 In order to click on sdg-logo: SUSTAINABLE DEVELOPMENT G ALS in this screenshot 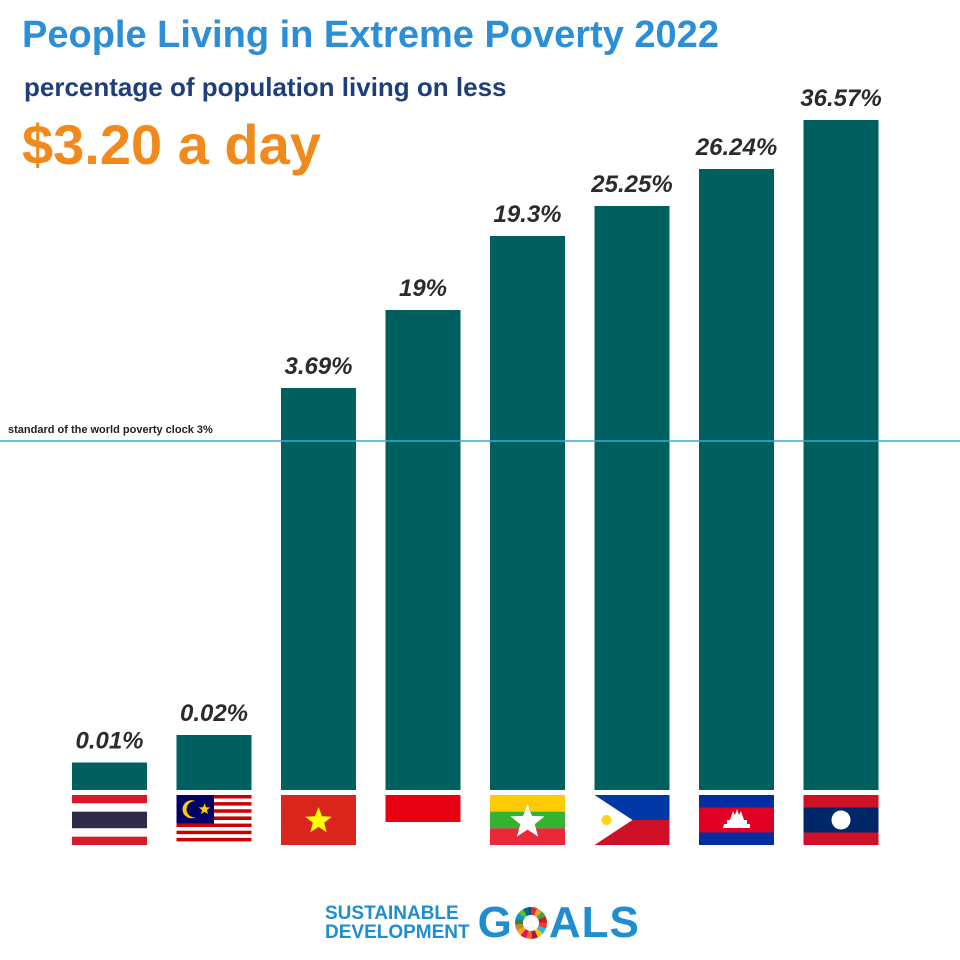, I will do `click(482, 923)`.